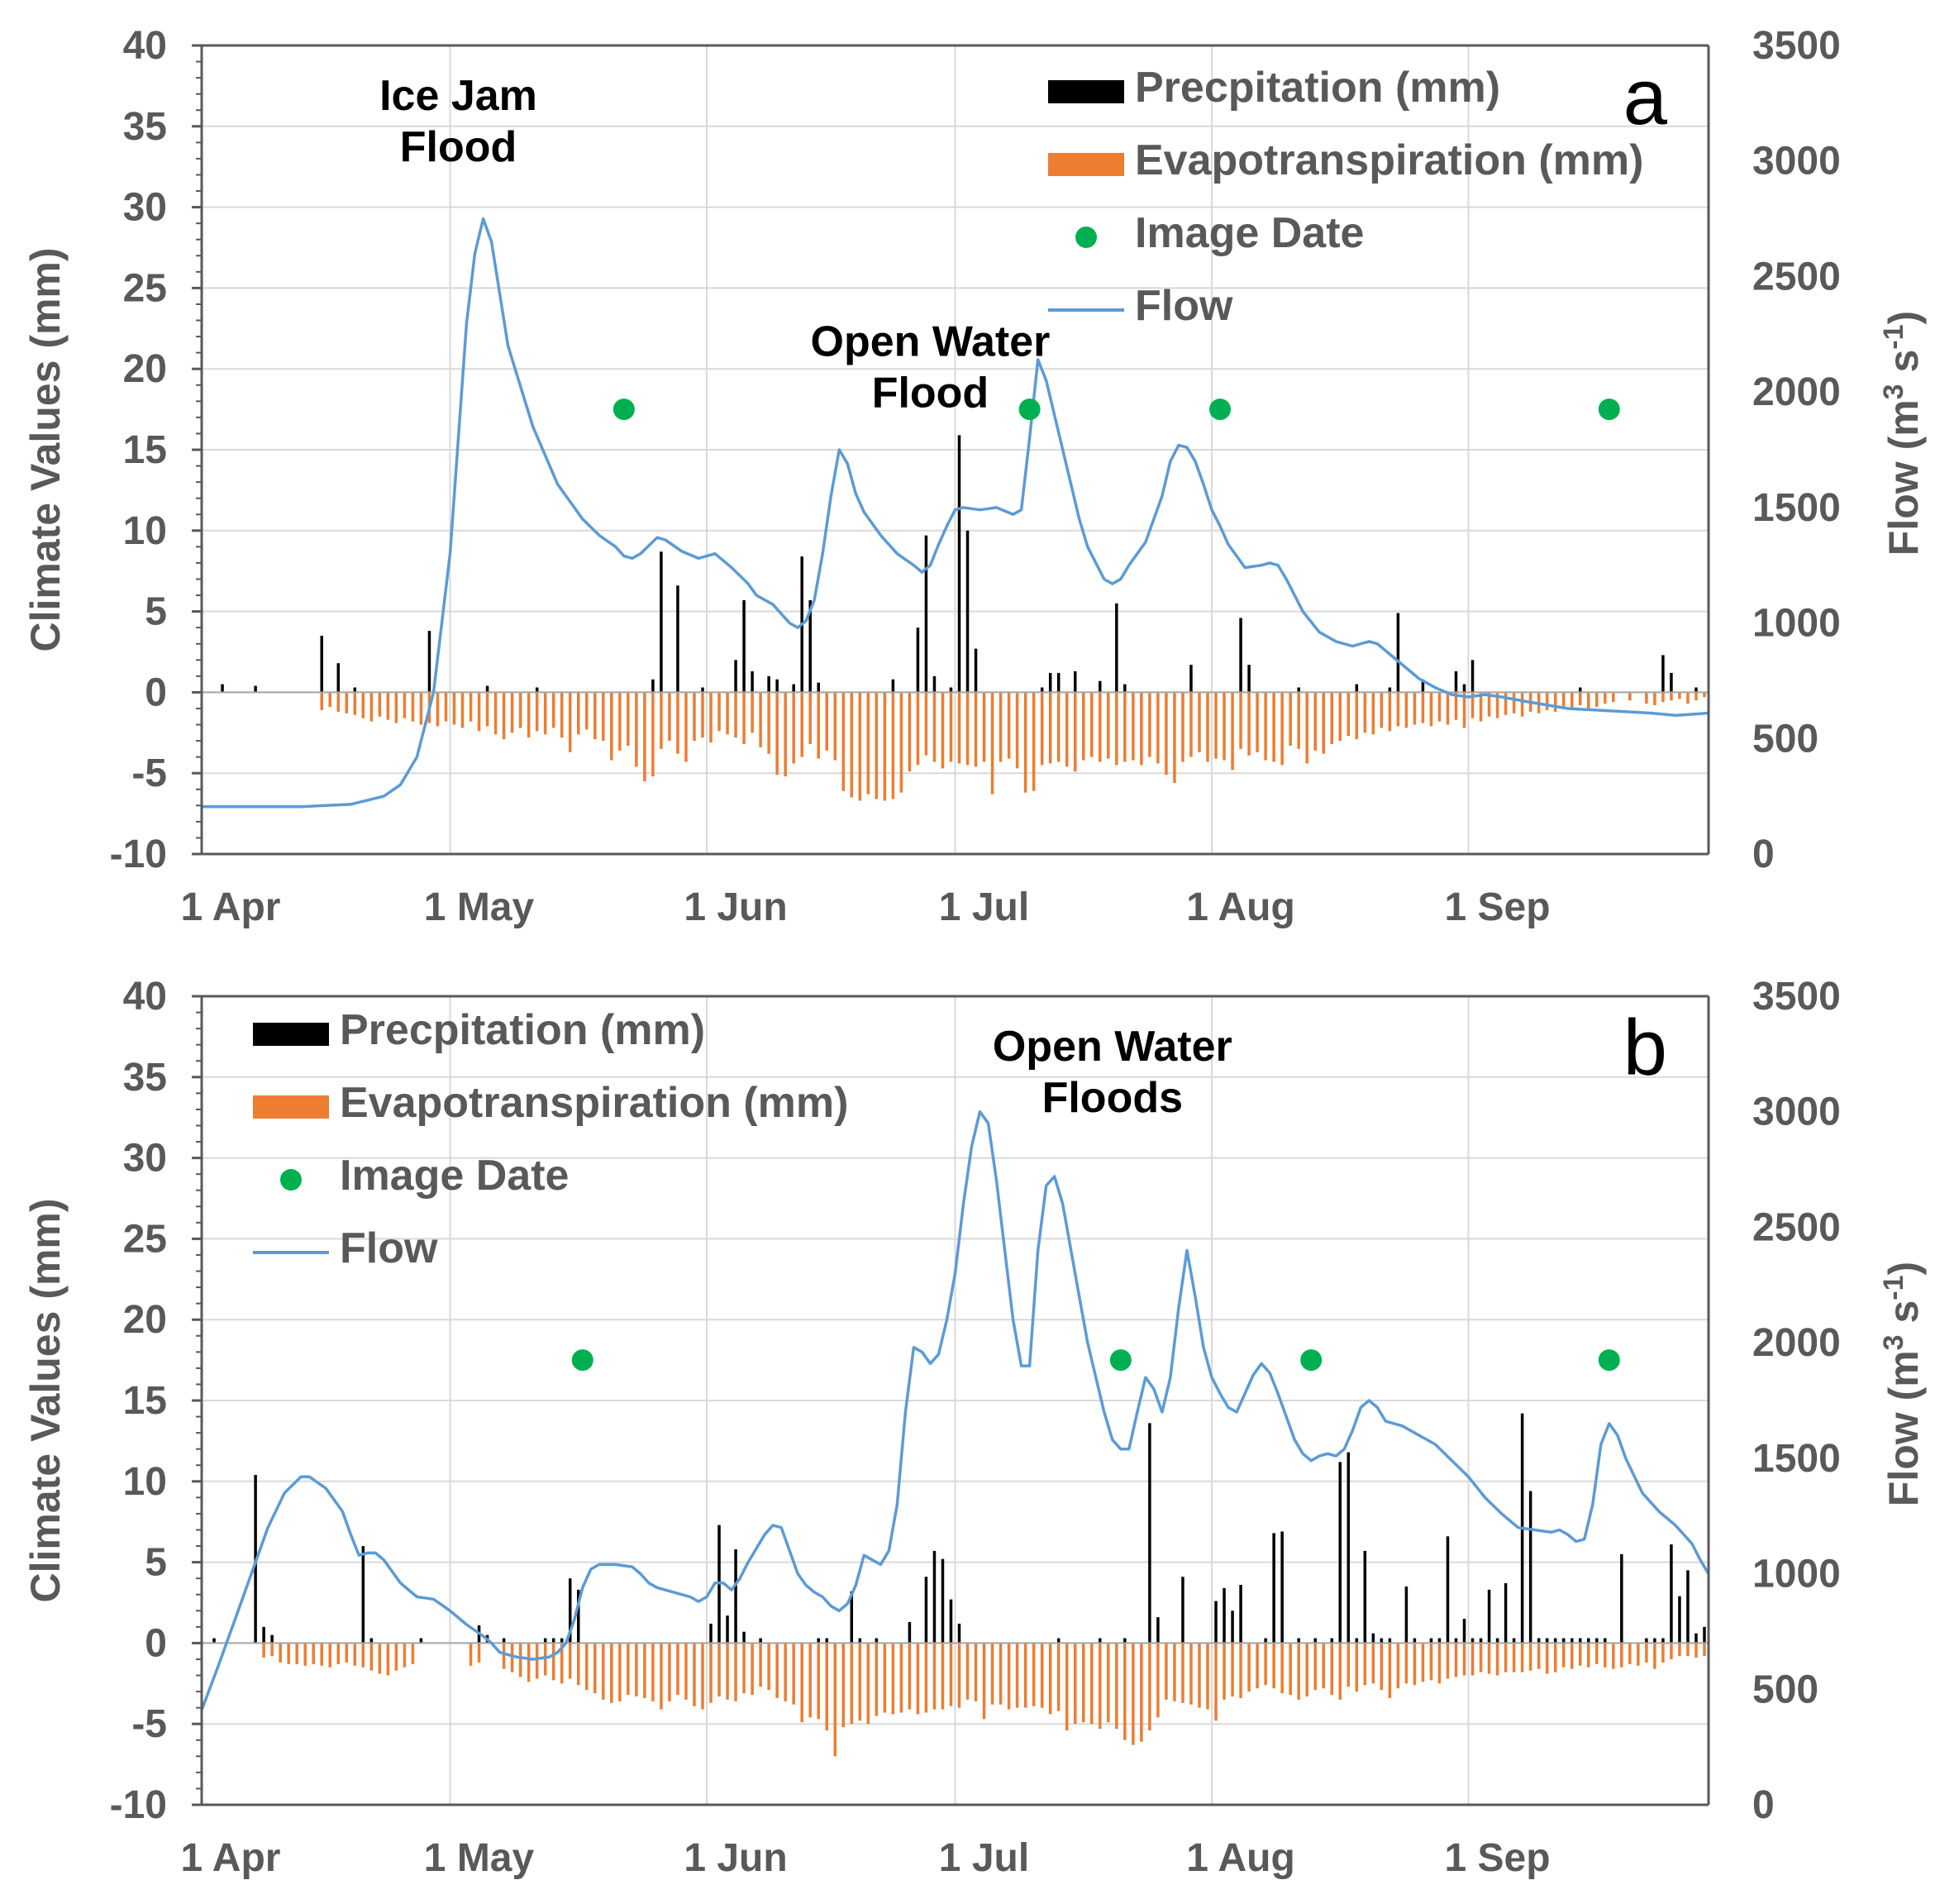  Describe the element at coordinates (231, 1858) in the screenshot. I see `x-tick-label: 1 Apr` at that location.